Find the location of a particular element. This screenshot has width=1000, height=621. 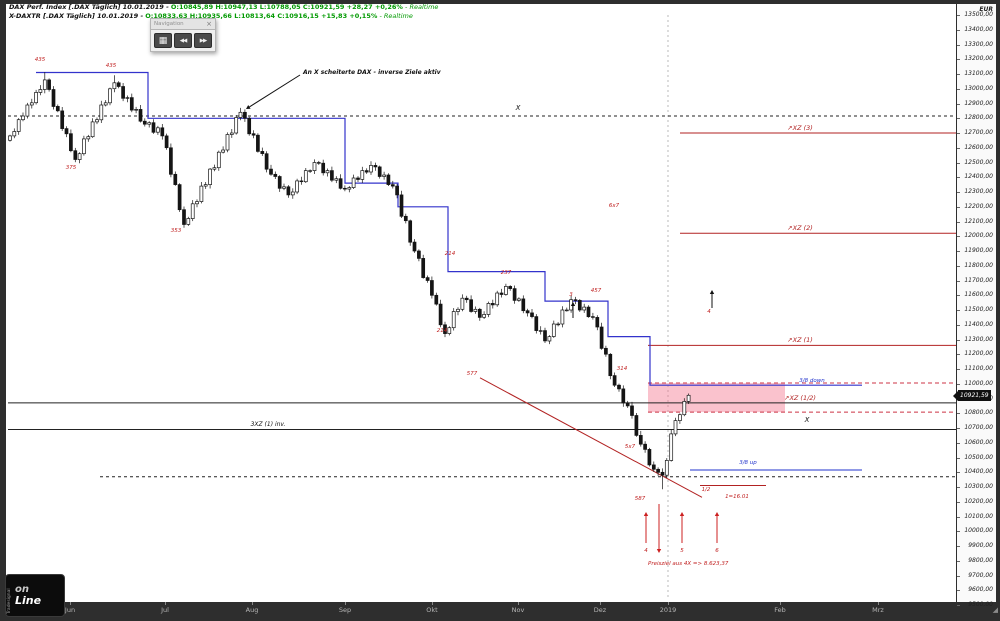

price-axis-label: 11000,00 is located at coordinates (978, 383).